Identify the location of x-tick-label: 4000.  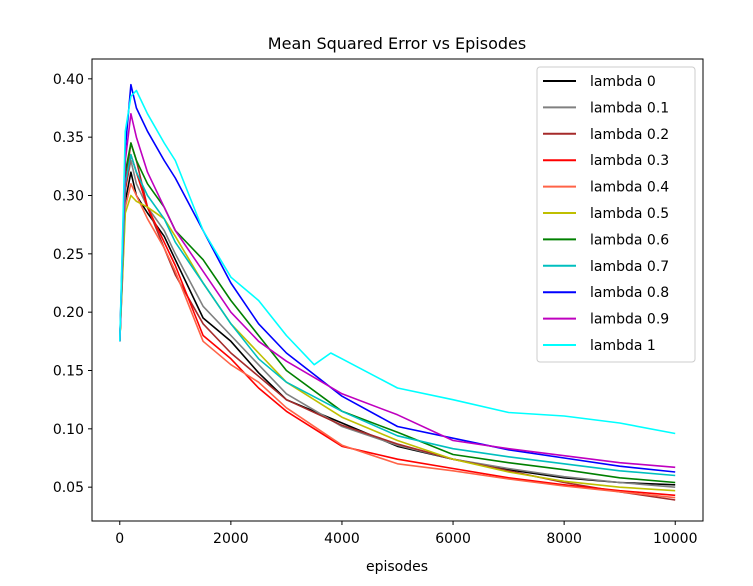
(342, 539).